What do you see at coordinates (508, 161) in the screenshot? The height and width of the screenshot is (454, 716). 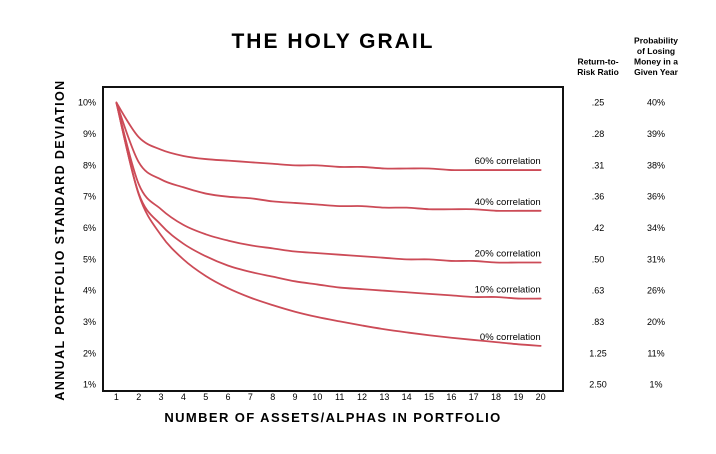 I see `series-label: 60% correlation` at bounding box center [508, 161].